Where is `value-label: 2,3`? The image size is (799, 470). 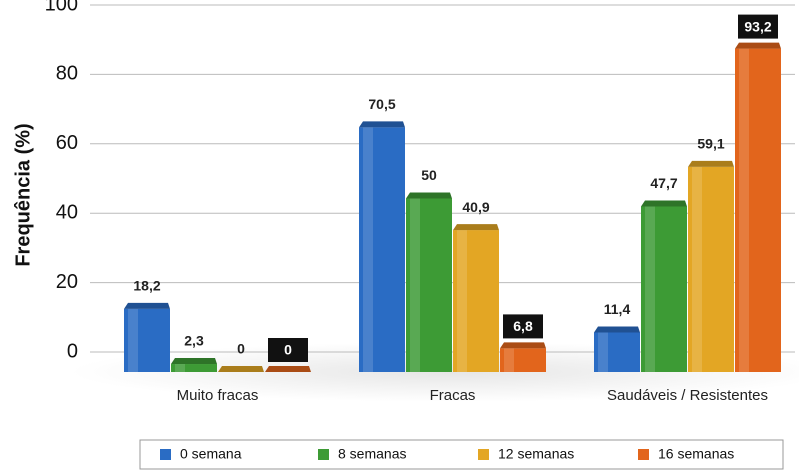
value-label: 2,3 is located at coordinates (194, 341).